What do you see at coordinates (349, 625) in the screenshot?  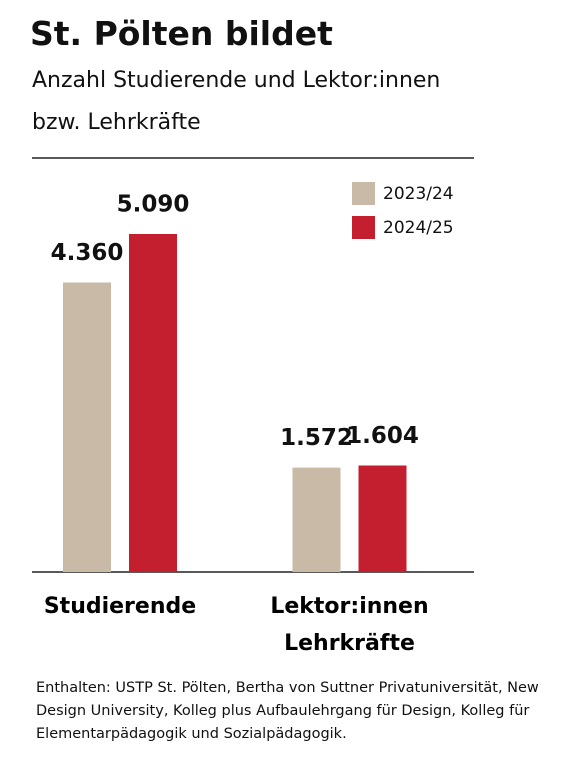 I see `category-label: Lektor:innen Lehrkräfte` at bounding box center [349, 625].